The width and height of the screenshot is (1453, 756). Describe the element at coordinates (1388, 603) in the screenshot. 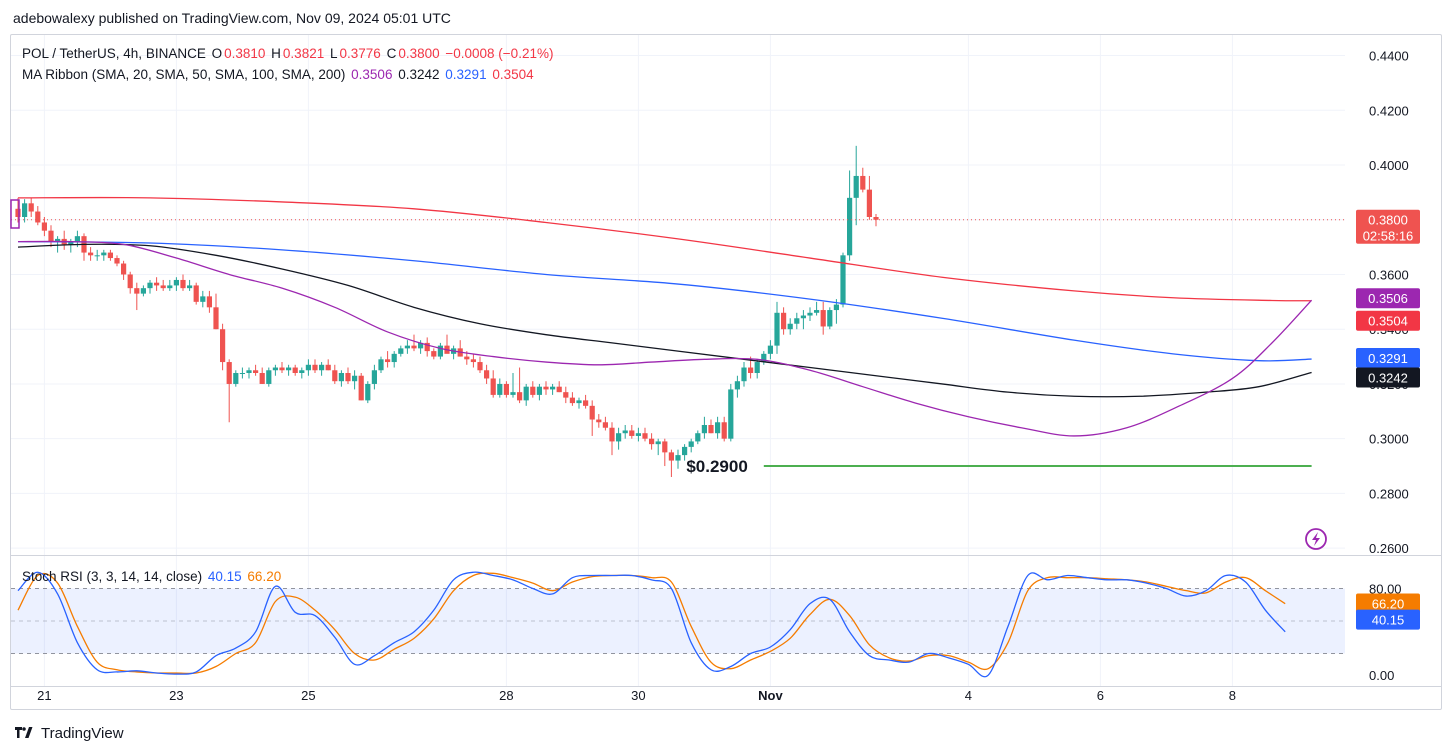

I see `stoch-d-badge-text: 66.20` at that location.